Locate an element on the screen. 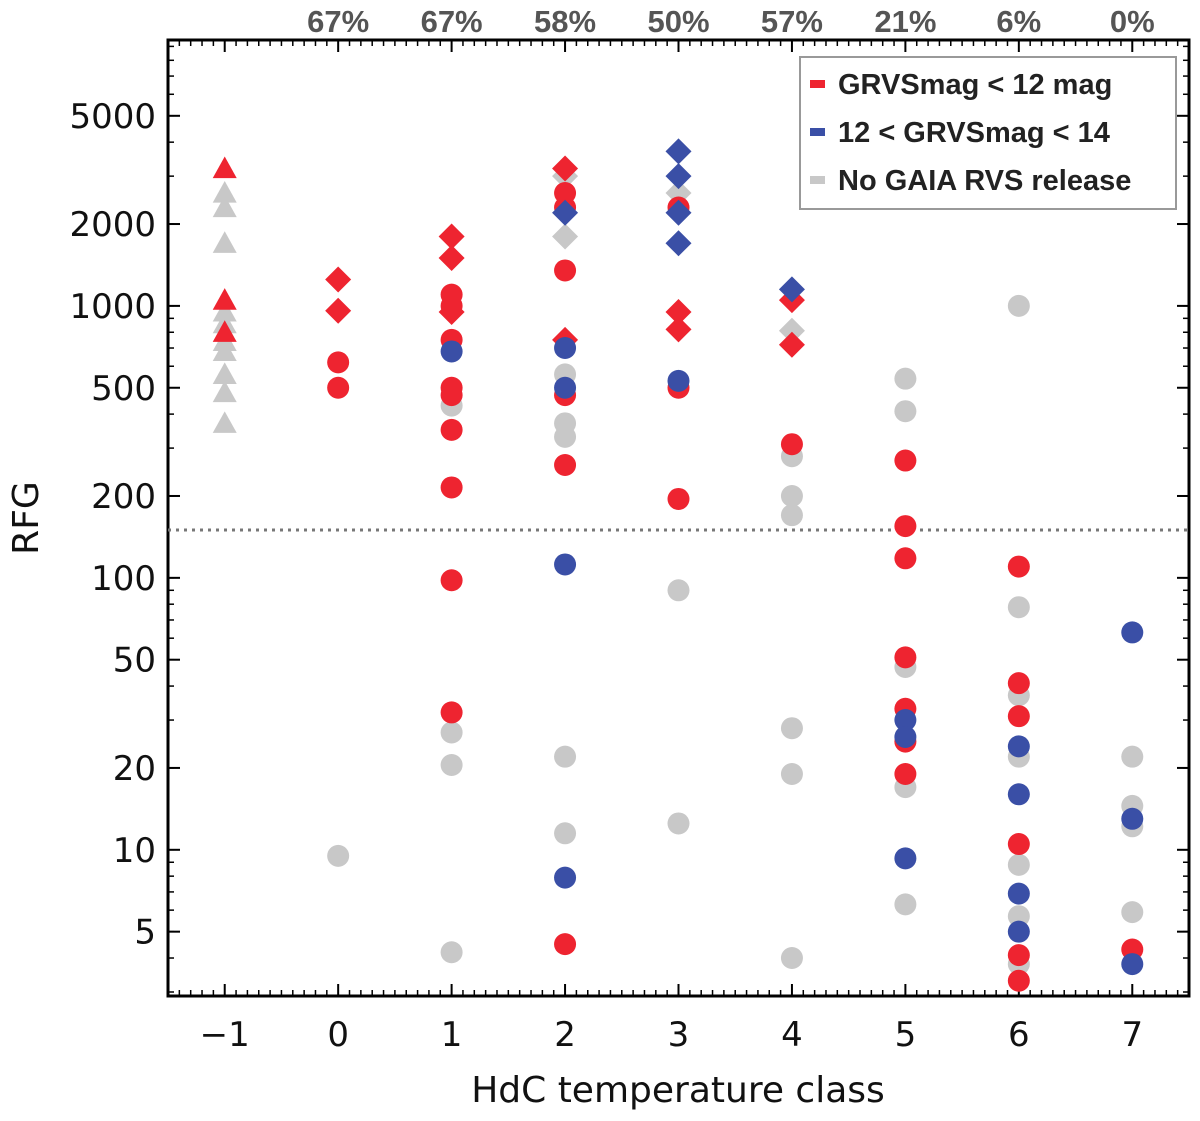 The width and height of the screenshot is (1200, 1121). y-tick-label: 5000 is located at coordinates (112, 117).